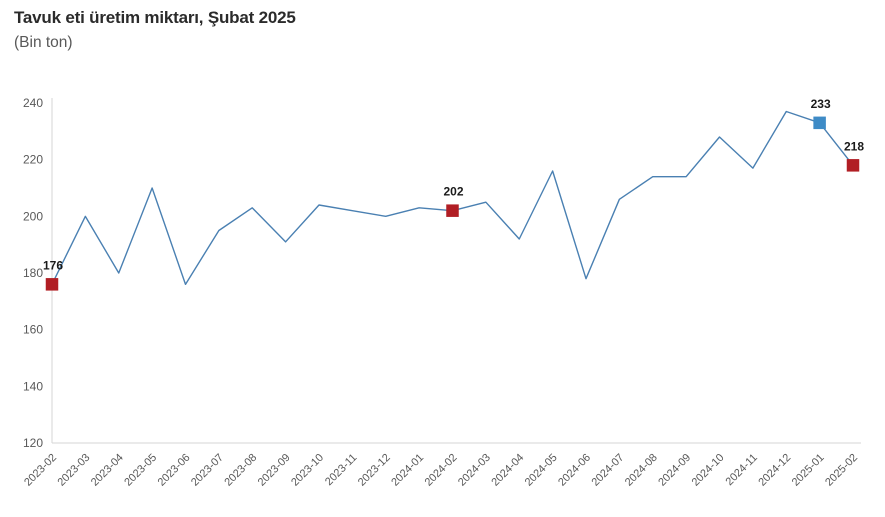  I want to click on y-axis-tick-label: 180, so click(33, 273).